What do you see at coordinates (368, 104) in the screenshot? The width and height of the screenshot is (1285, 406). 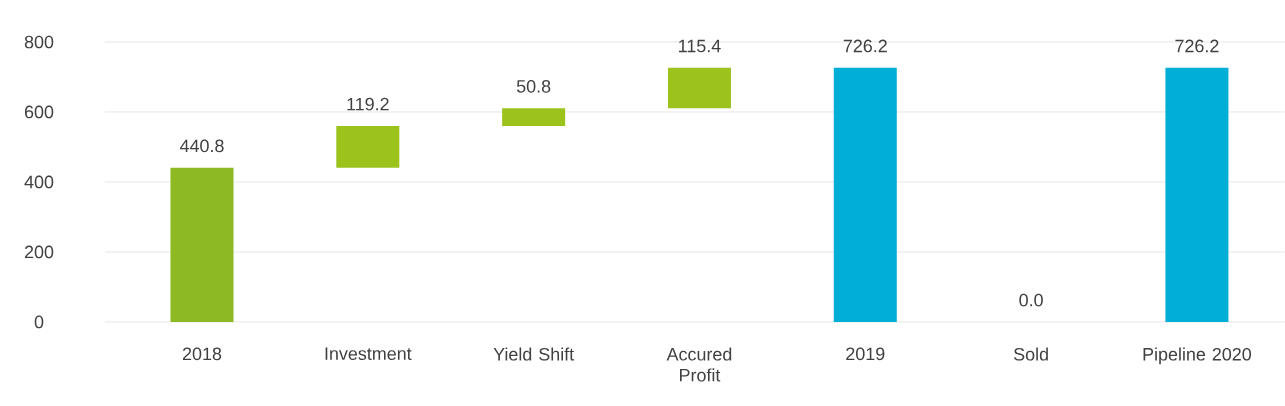 I see `data-label: 119.2` at bounding box center [368, 104].